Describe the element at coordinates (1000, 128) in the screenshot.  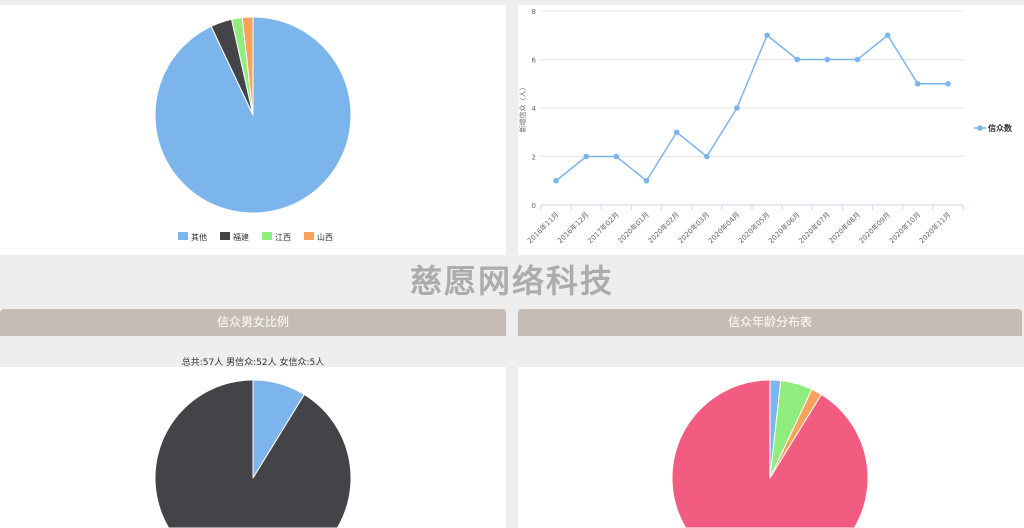
I see `legend-label: 信众数` at that location.